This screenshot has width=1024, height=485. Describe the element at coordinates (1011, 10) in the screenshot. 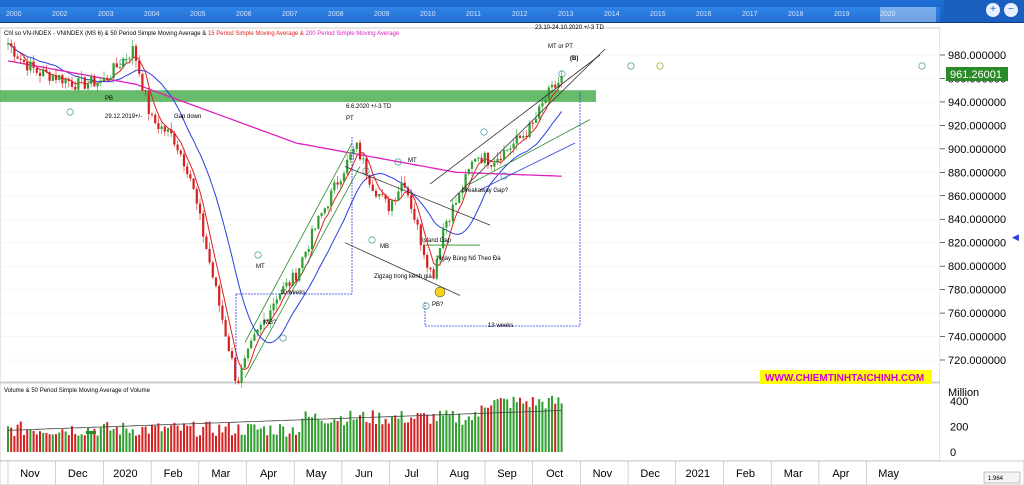

I see `zoom-out-icon: −` at that location.